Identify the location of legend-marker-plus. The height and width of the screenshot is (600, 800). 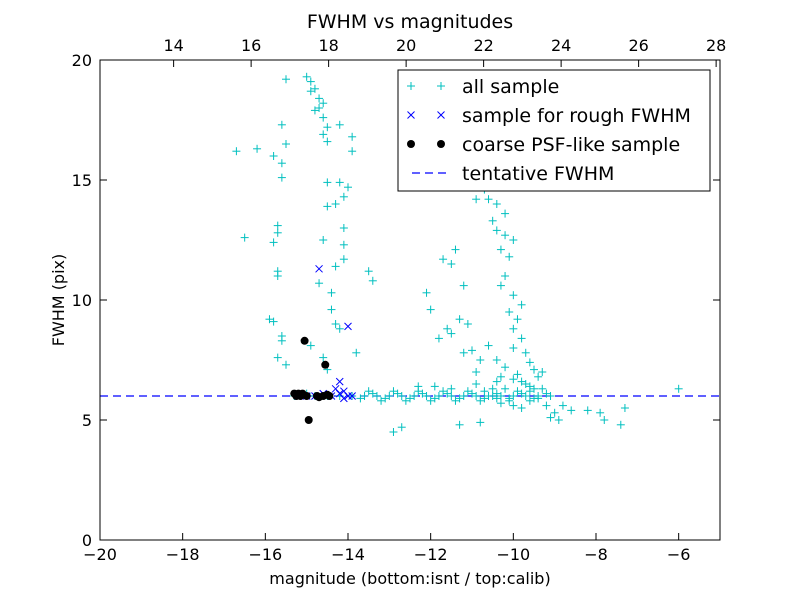
(426, 86).